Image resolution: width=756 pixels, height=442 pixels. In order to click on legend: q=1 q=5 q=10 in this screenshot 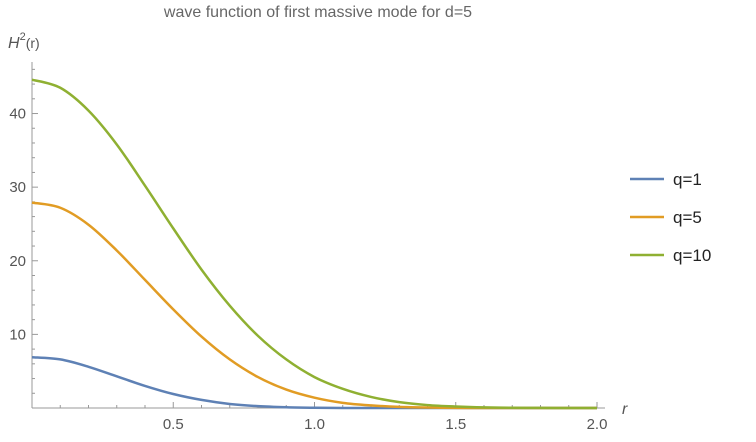, I will do `click(670, 217)`.